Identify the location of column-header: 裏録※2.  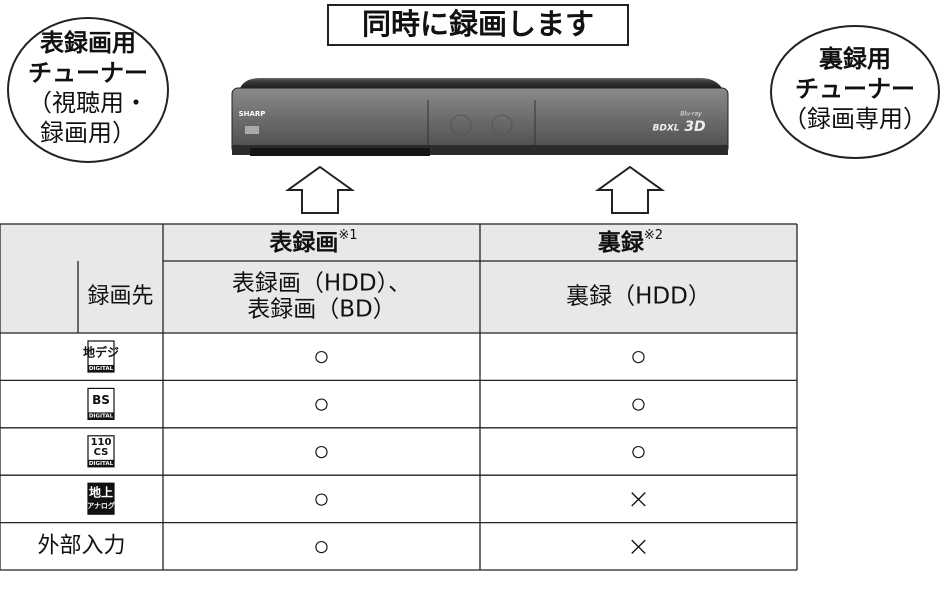
(630, 242).